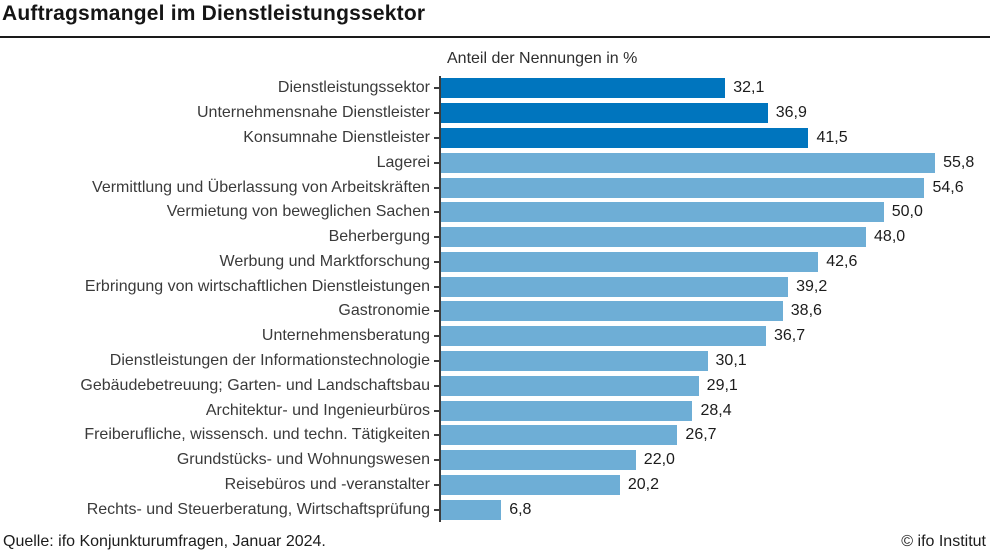  I want to click on value-label: 39,2, so click(812, 286).